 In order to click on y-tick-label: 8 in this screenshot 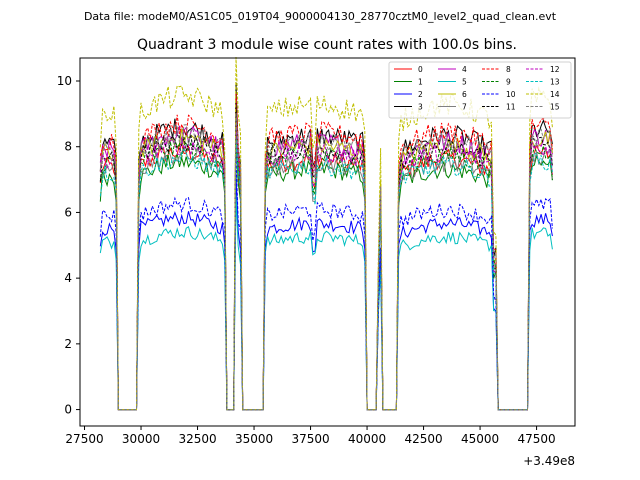, I will do `click(68, 147)`.